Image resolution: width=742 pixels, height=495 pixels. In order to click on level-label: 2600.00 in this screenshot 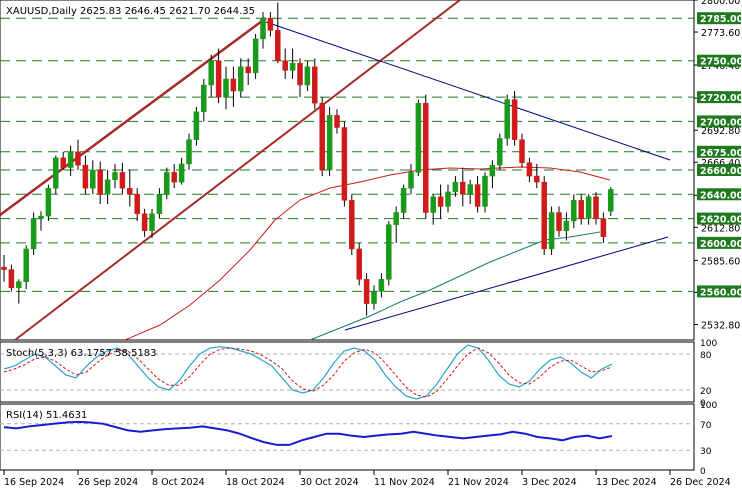, I will do `click(721, 244)`.